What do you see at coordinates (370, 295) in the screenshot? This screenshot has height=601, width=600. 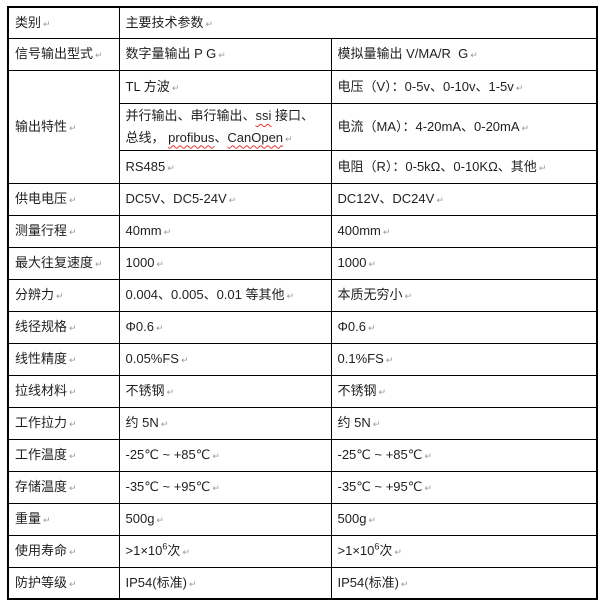 I see `cell-text: 本质无穷小` at bounding box center [370, 295].